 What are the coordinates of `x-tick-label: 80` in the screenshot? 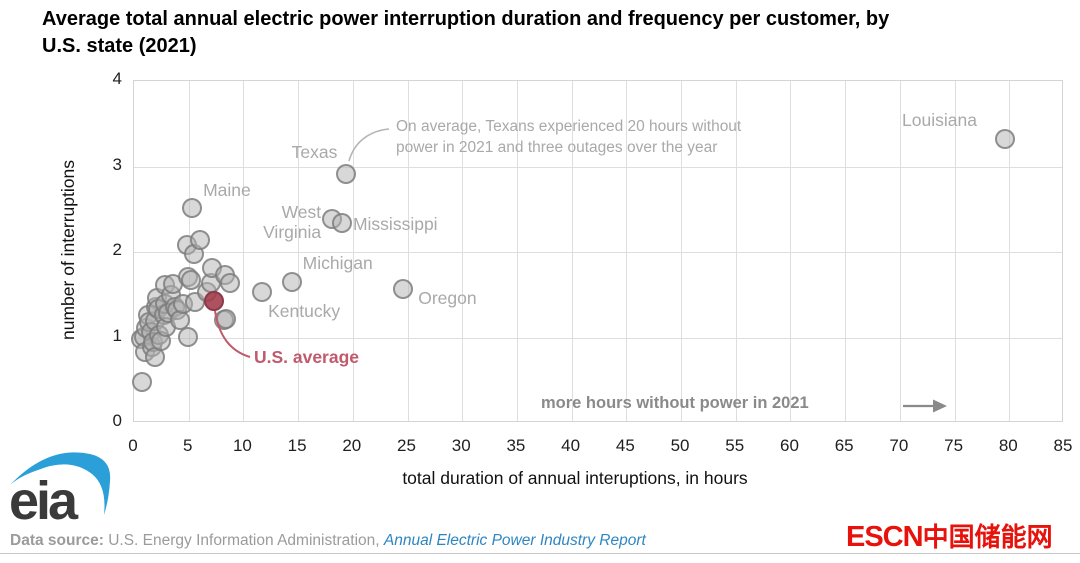 It's located at (1008, 445).